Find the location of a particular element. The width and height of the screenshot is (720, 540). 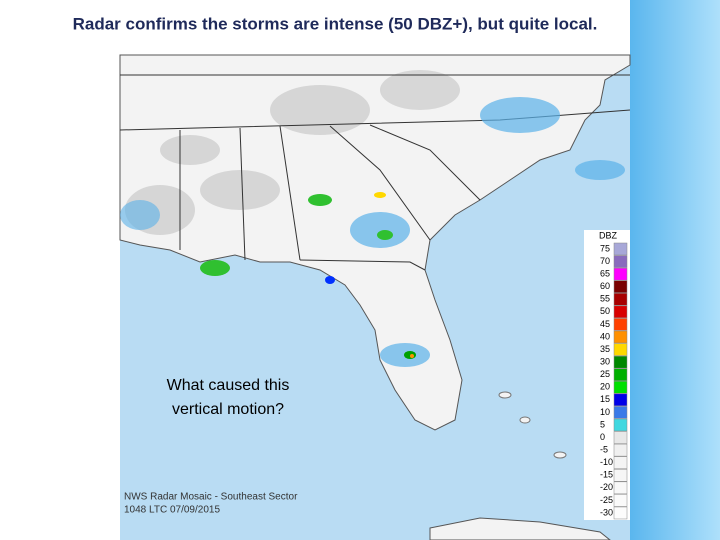

legend-label: 10 is located at coordinates (605, 412).